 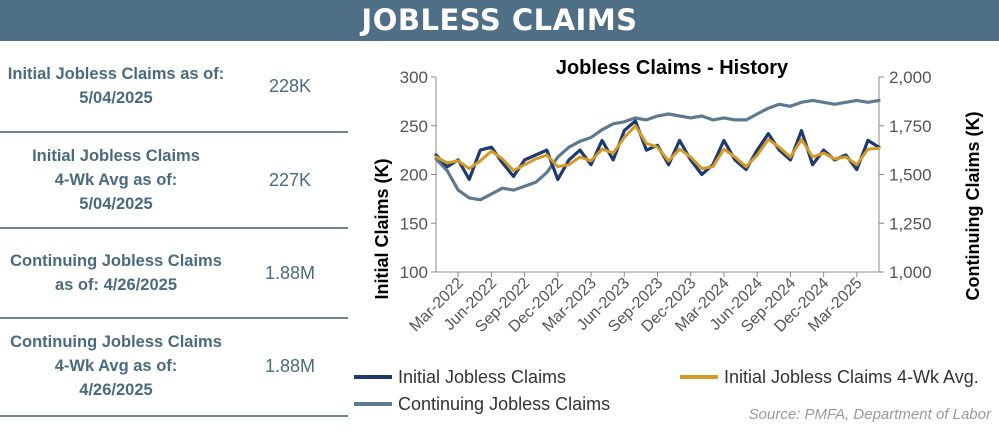 What do you see at coordinates (482, 377) in the screenshot?
I see `legend-label-initial: Initial Jobless Claims` at bounding box center [482, 377].